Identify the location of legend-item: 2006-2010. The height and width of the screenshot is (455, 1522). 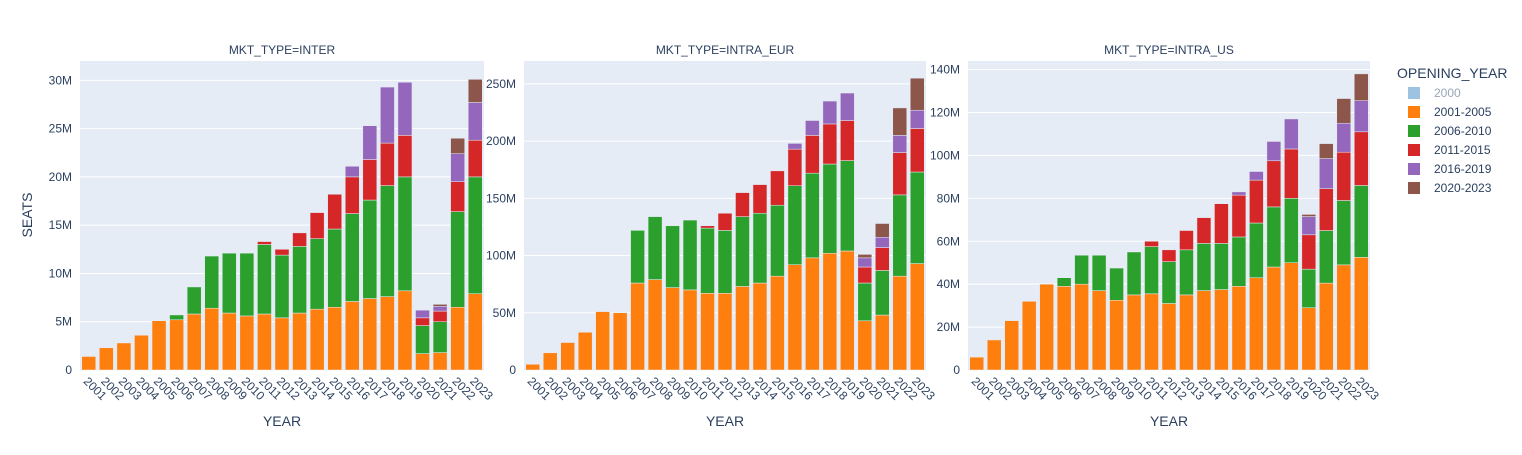
(1450, 131).